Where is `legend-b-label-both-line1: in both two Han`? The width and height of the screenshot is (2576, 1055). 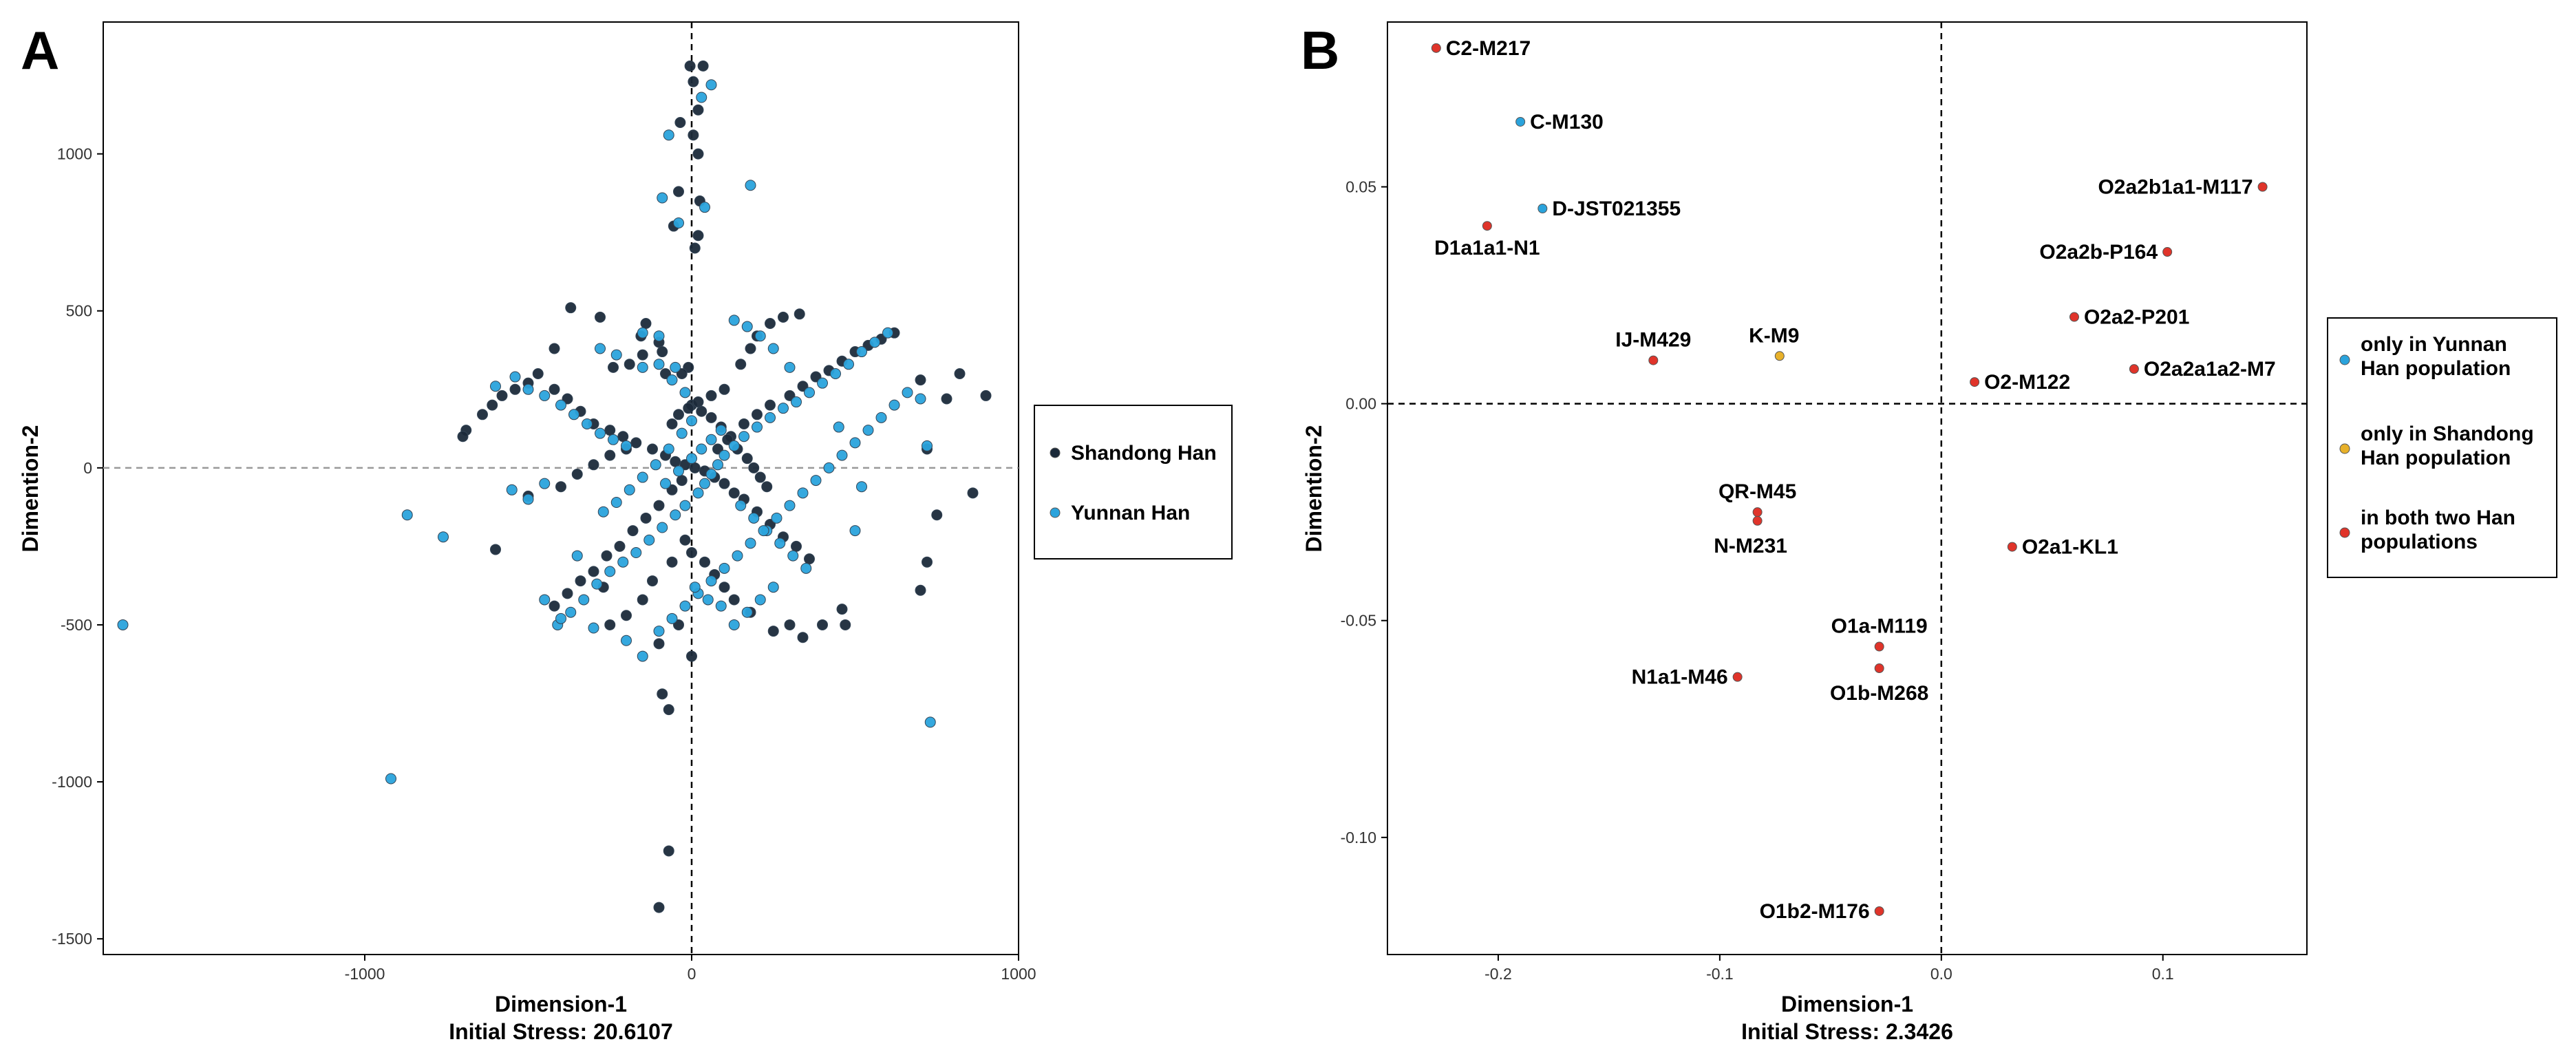 legend-b-label-both-line1: in both two Han is located at coordinates (2438, 518).